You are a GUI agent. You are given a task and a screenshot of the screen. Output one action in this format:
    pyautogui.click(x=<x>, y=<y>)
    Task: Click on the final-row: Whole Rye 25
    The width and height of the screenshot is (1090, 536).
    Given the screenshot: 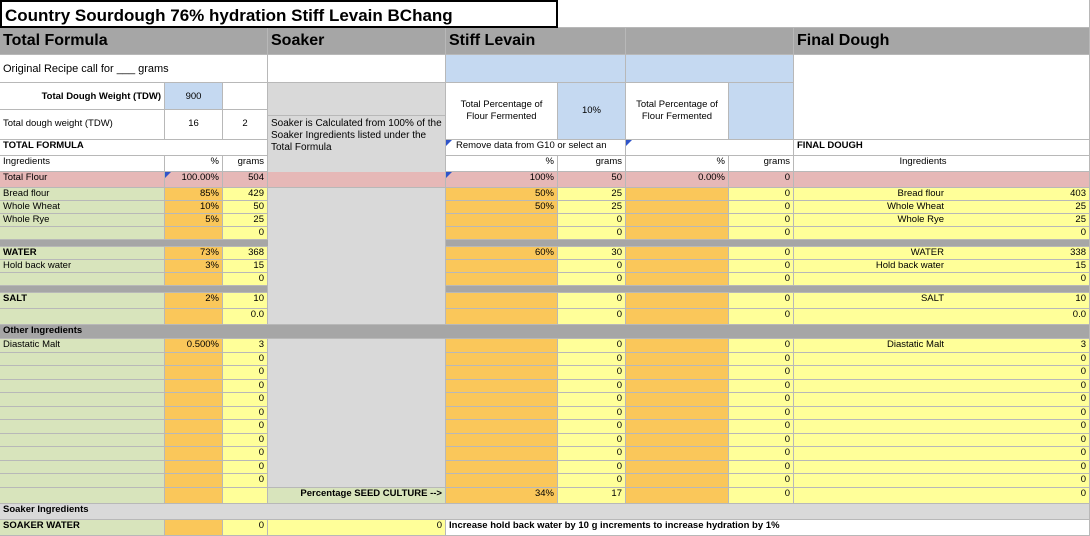 What is the action you would take?
    pyautogui.click(x=942, y=220)
    